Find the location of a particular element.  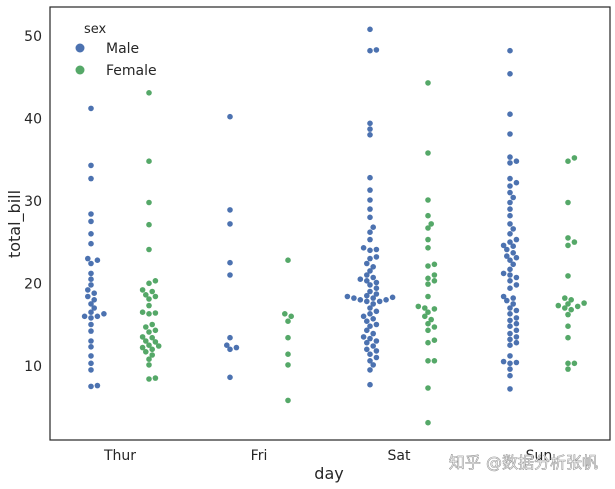

y-tick-labels: 10 20 30 40 50 is located at coordinates (33, 202).